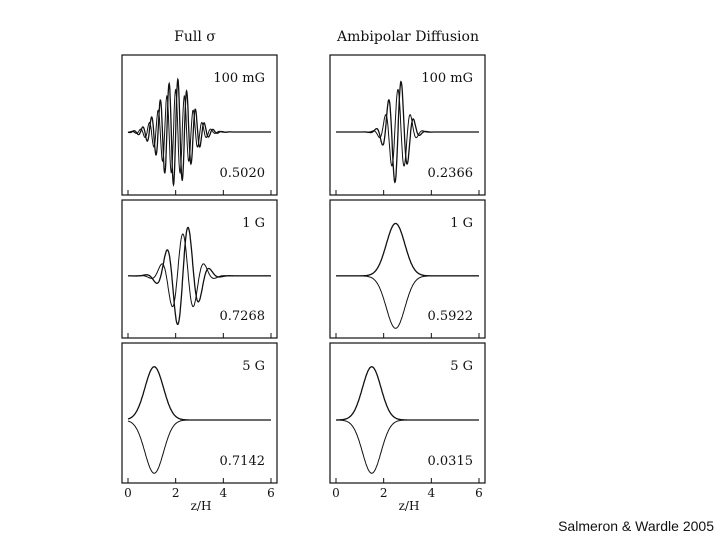 This screenshot has width=720, height=545. What do you see at coordinates (195, 37) in the screenshot?
I see `column-title-full-sigma: Full σ` at bounding box center [195, 37].